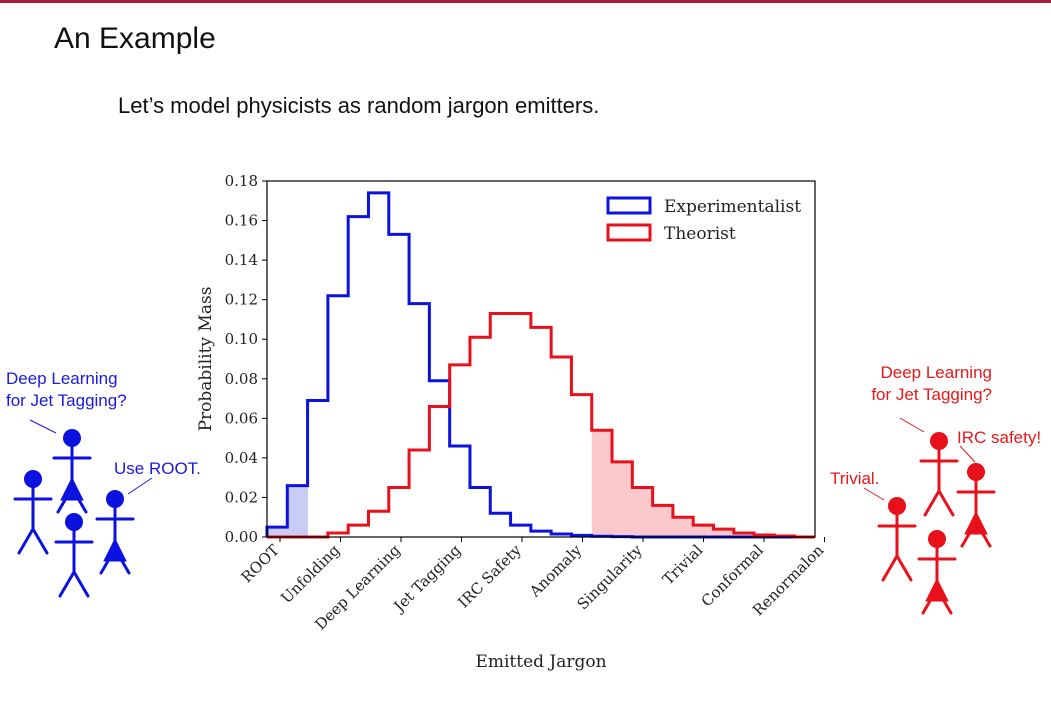 This screenshot has height=708, width=1051. What do you see at coordinates (66, 400) in the screenshot?
I see `blue-question-line-2: for Jet Tagging?` at bounding box center [66, 400].